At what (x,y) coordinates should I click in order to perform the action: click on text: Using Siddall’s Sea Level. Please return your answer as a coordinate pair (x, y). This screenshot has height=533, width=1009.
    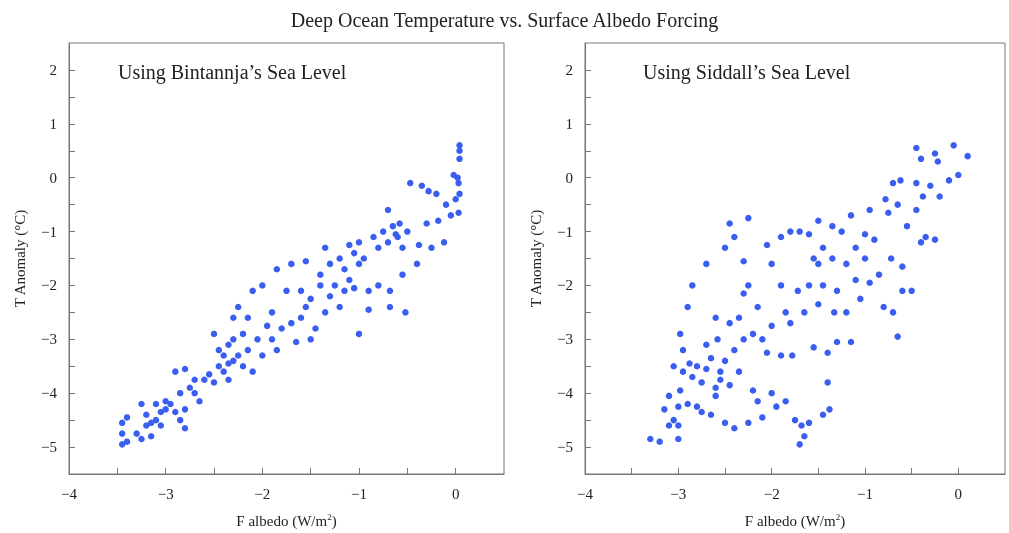
    Looking at the image, I should click on (747, 72).